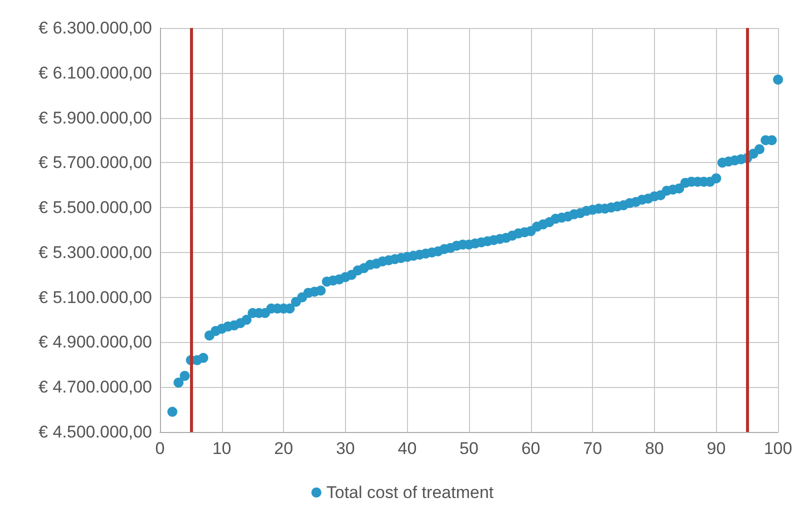 The image size is (805, 516). What do you see at coordinates (160, 448) in the screenshot?
I see `x-tick-label: 0` at bounding box center [160, 448].